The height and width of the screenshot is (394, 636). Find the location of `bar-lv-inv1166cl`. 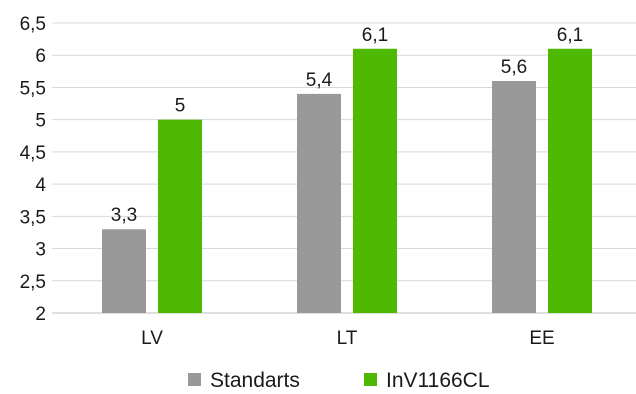

bar-lv-inv1166cl is located at coordinates (180, 216).